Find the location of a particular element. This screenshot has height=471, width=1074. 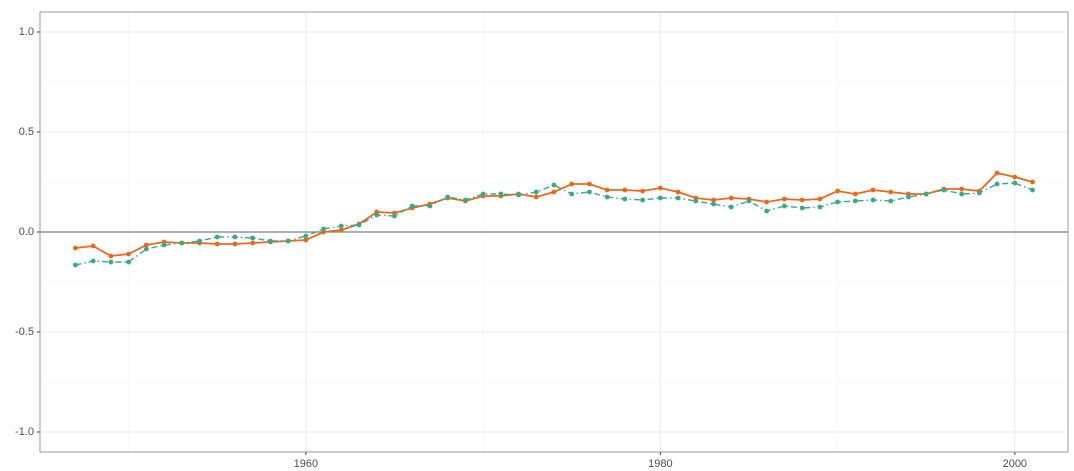

x-tick-label: 2000 is located at coordinates (1015, 464).